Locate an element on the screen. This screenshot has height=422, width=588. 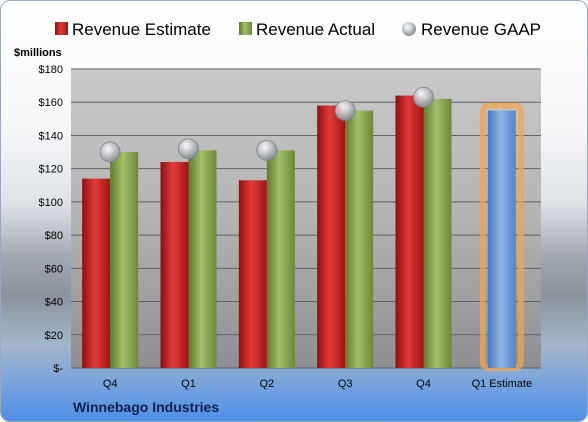
legend-swatch-revenue-estimate is located at coordinates (61, 28).